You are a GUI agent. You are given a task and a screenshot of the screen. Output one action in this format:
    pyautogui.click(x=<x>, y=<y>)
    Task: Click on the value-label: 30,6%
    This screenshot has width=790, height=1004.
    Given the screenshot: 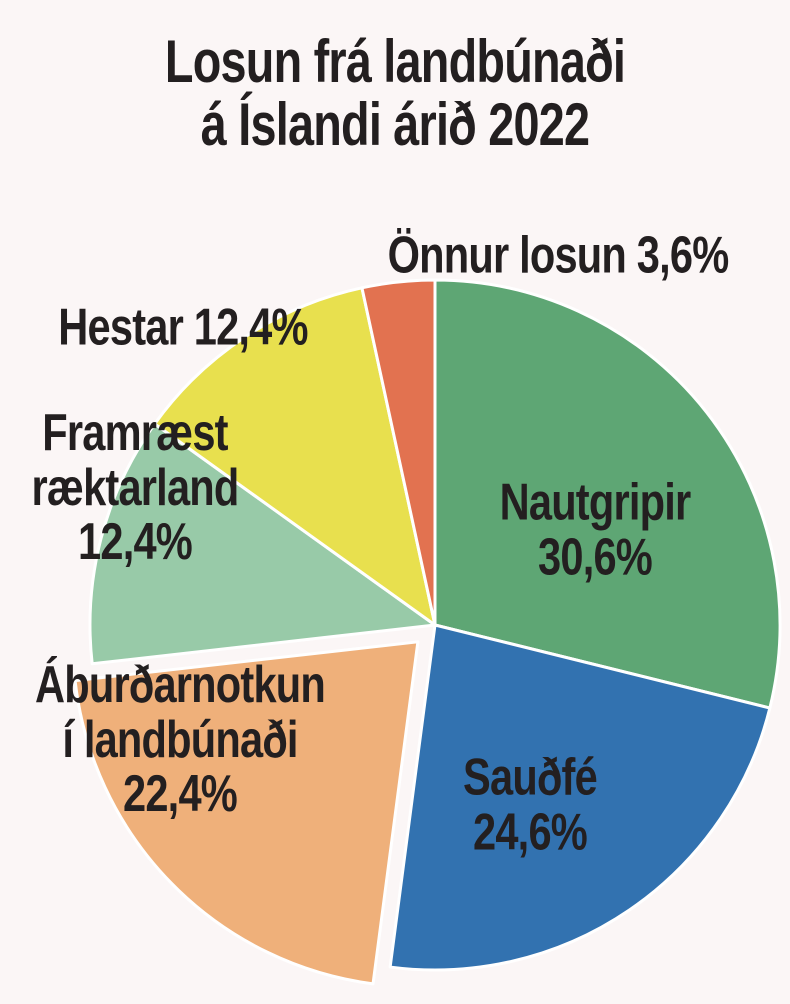 What is the action you would take?
    pyautogui.click(x=595, y=557)
    